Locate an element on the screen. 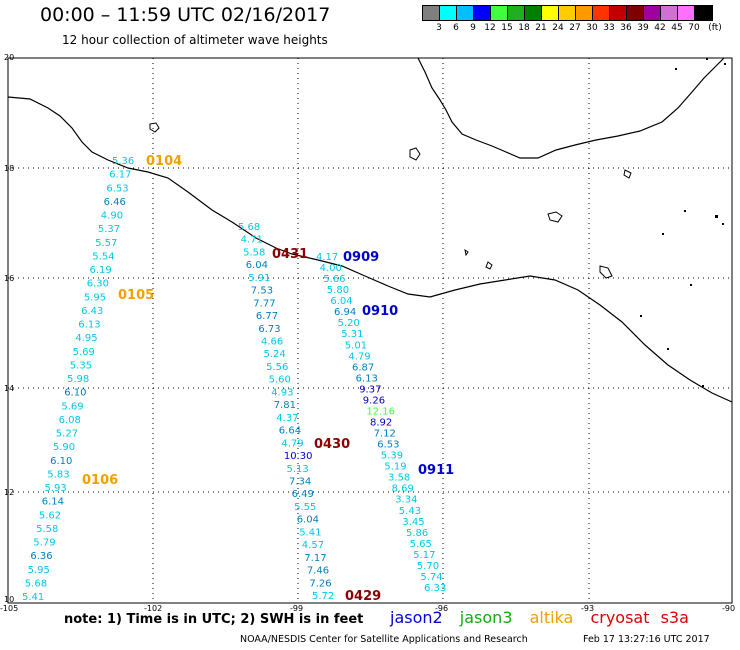 Image resolution: width=740 pixels, height=650 pixels. wave-height-value: 5.60 is located at coordinates (280, 380).